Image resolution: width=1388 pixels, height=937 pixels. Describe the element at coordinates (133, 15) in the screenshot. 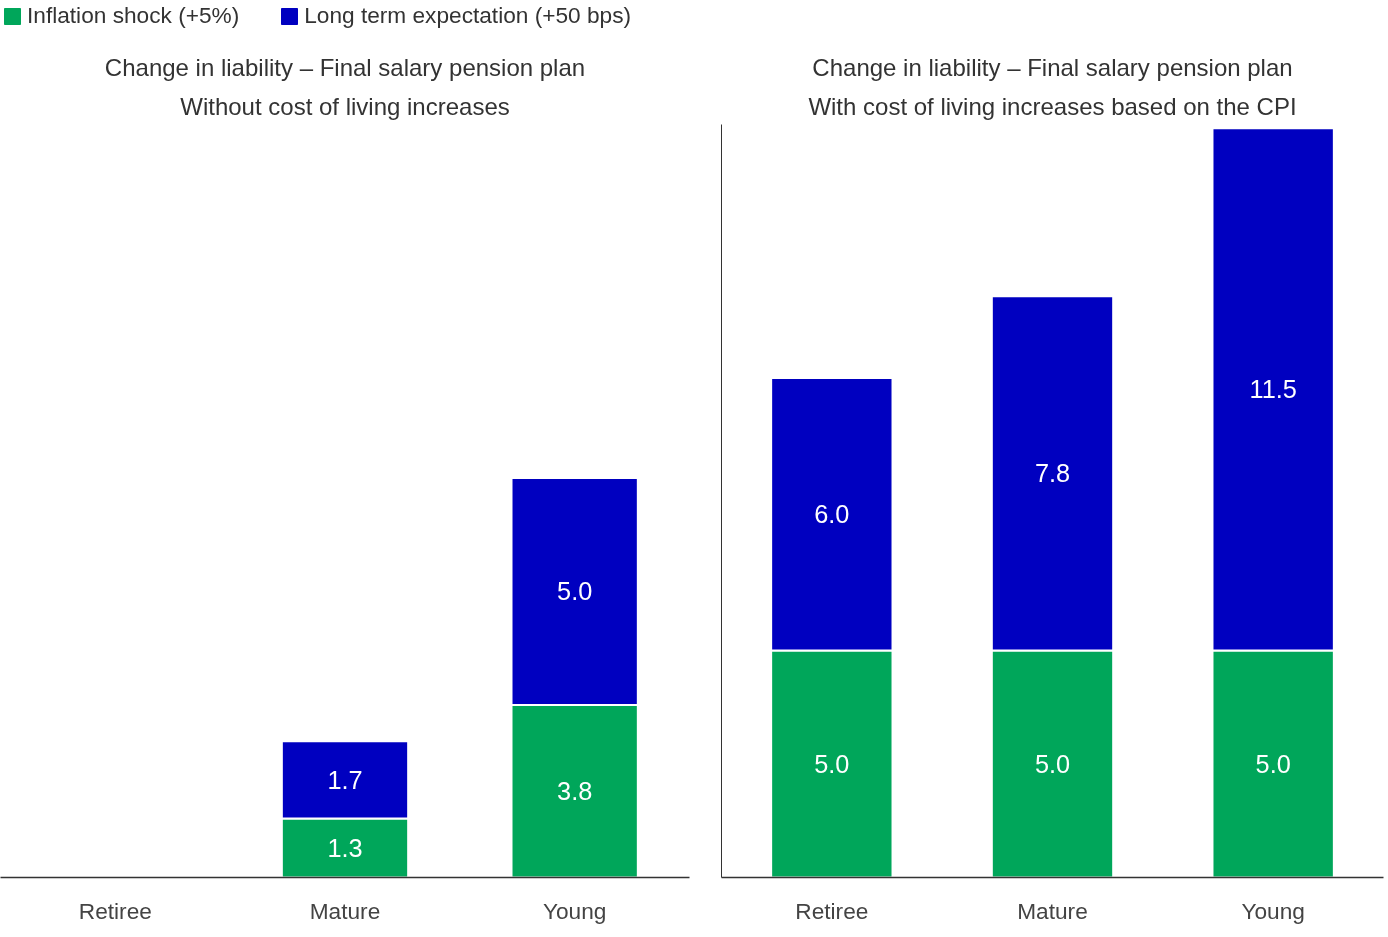

I see `legend-label: Inflation shock (+5%)` at that location.